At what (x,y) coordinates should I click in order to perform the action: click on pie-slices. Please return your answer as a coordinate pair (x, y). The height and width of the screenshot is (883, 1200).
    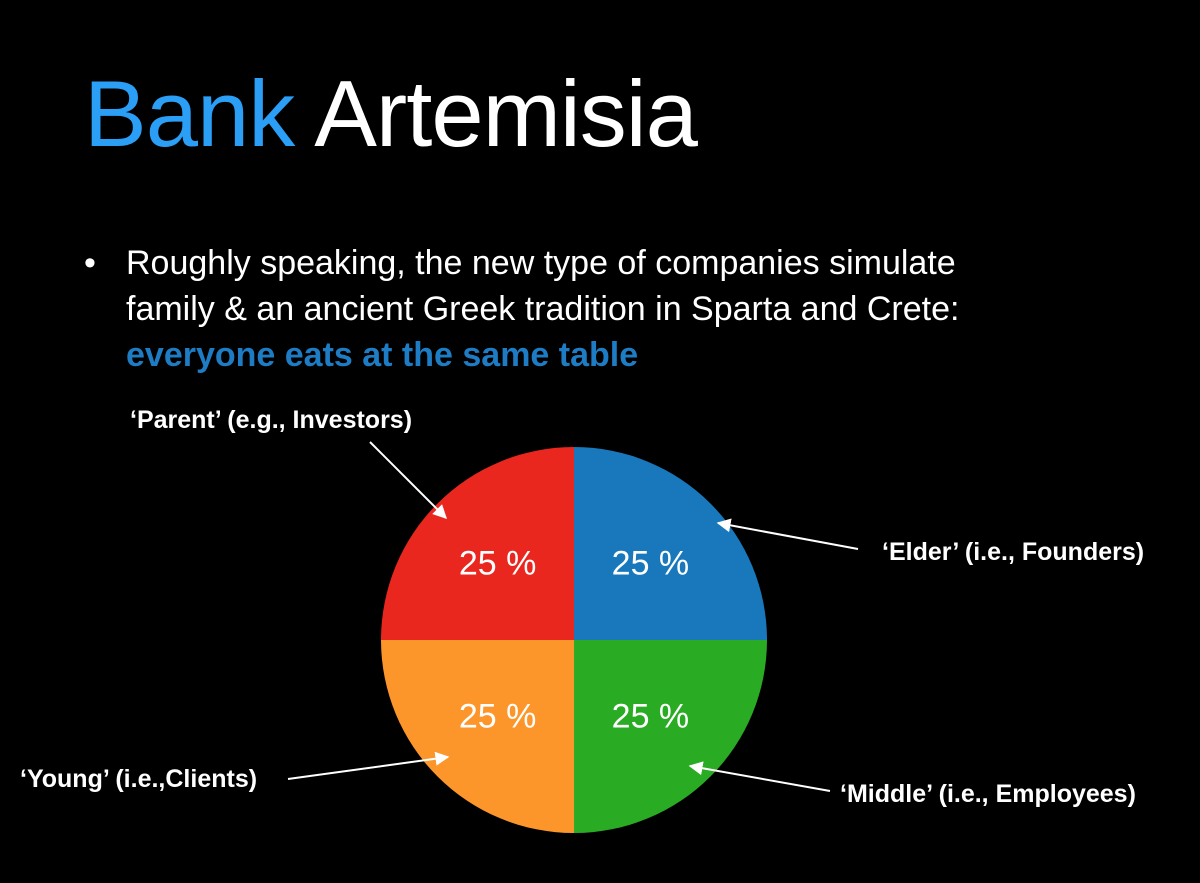
    Looking at the image, I should click on (574, 640).